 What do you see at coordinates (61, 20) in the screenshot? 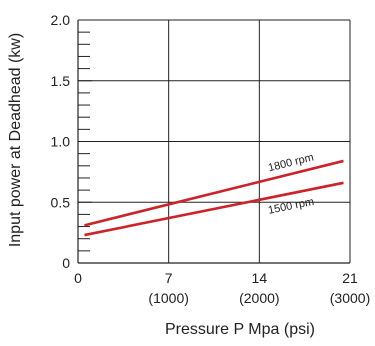
I see `y-tick-label-4: 2.0` at bounding box center [61, 20].